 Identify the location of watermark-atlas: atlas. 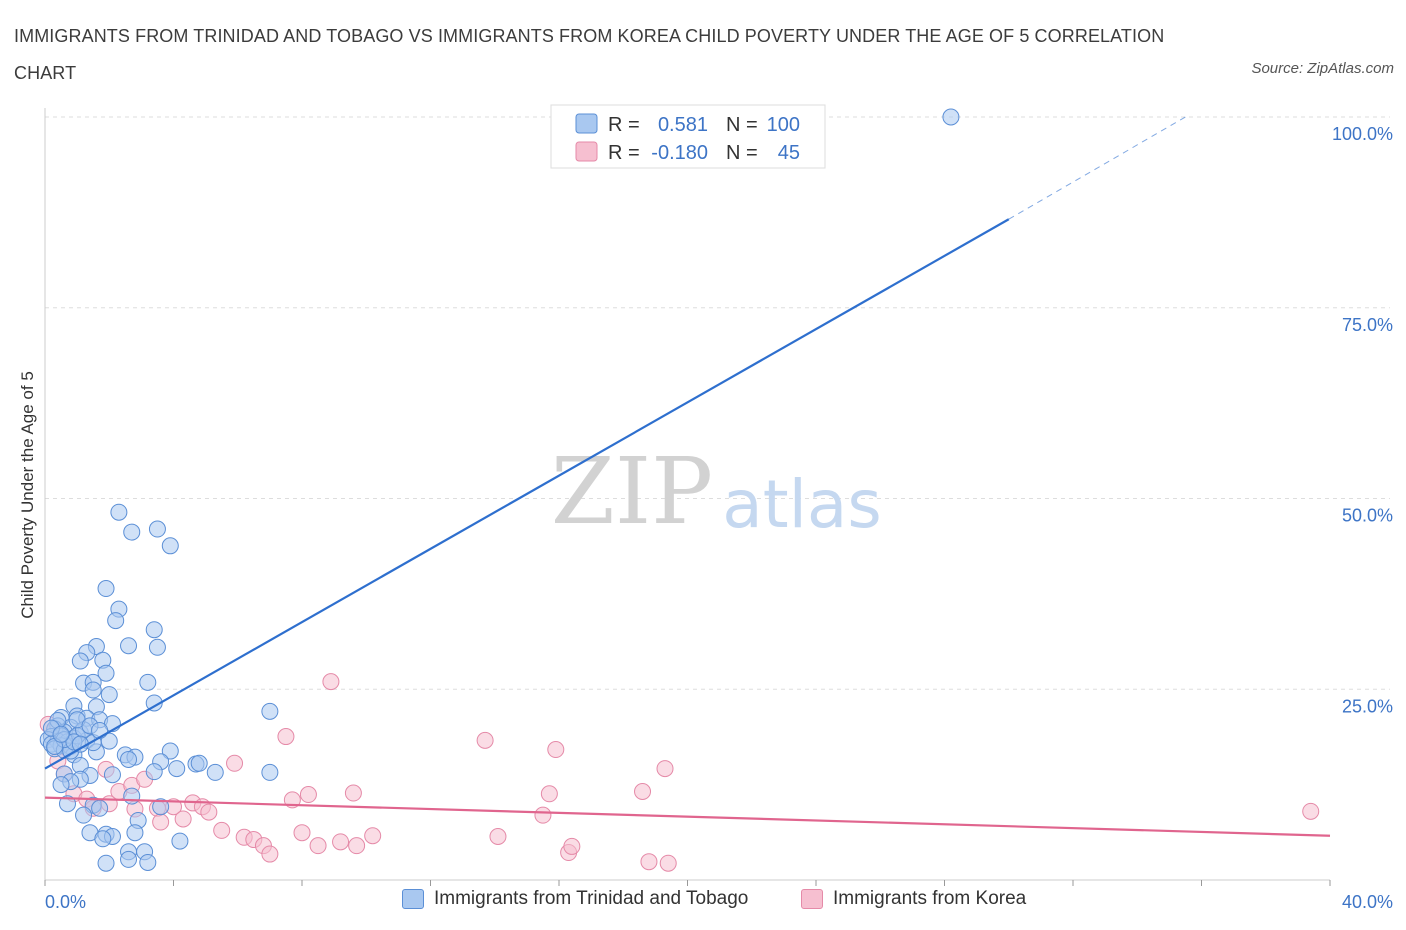
(802, 504).